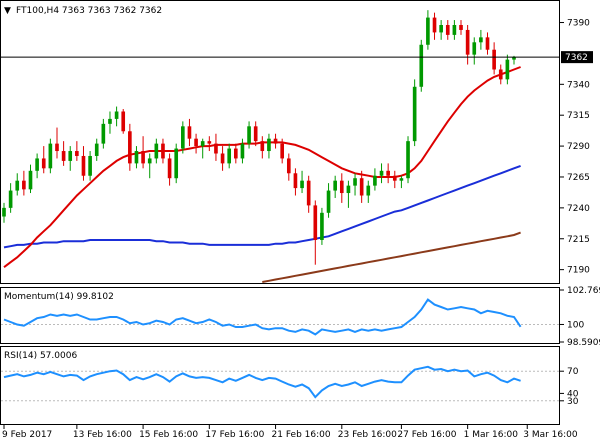 This screenshot has width=600, height=443. Describe the element at coordinates (234, 435) in the screenshot. I see `x-axis-label: 17 Feb 16:00` at that location.